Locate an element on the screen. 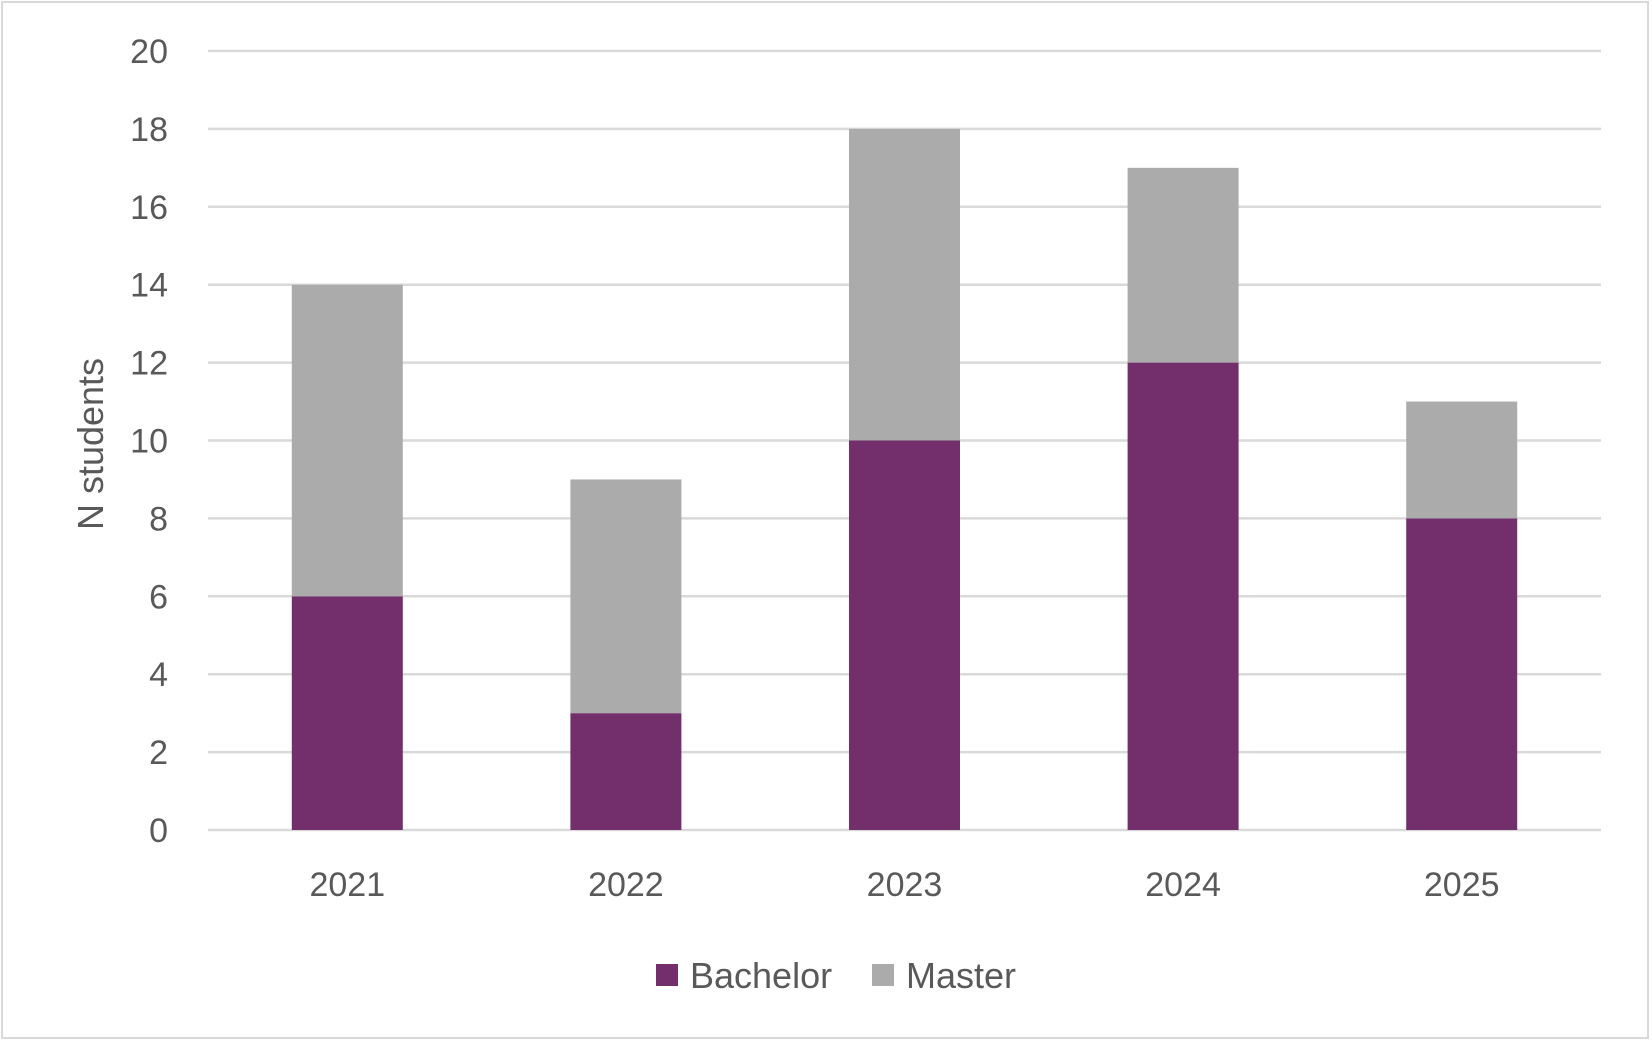  bar-master-2024 is located at coordinates (1183, 265).